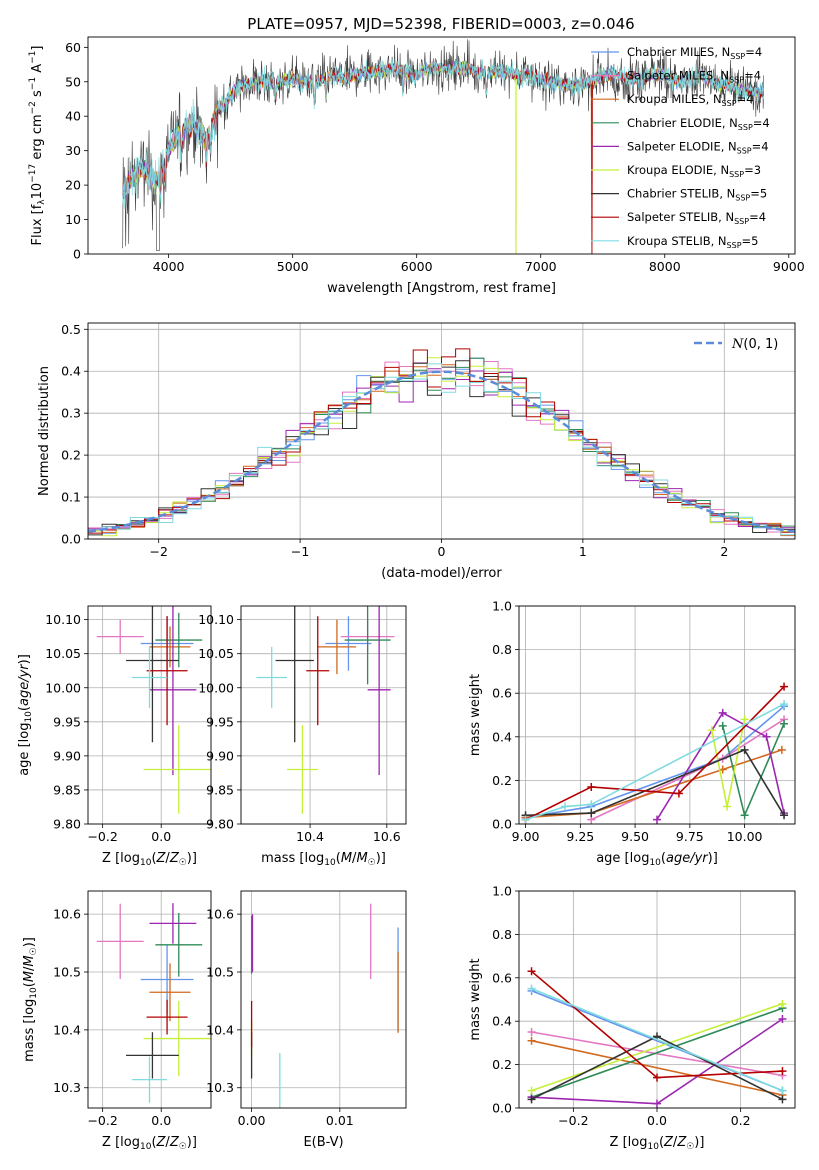 The height and width of the screenshot is (1170, 819). Describe the element at coordinates (635, 836) in the screenshot. I see `x-tick-label: 9.50` at that location.